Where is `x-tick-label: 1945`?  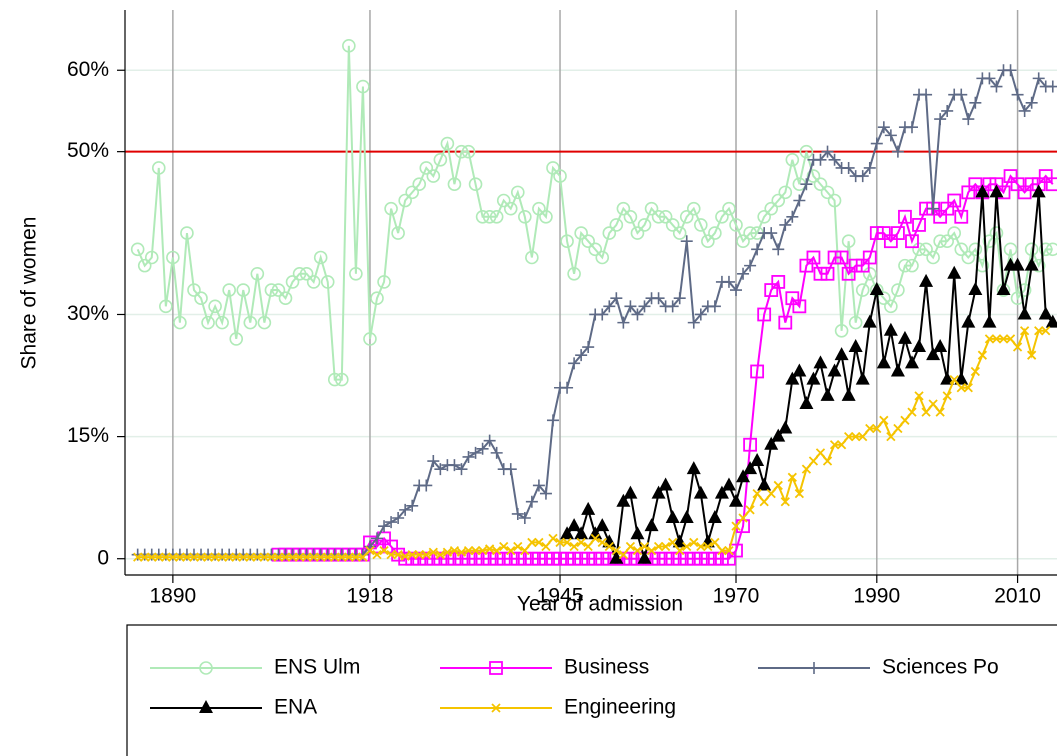 x-tick-label: 1945 is located at coordinates (560, 596).